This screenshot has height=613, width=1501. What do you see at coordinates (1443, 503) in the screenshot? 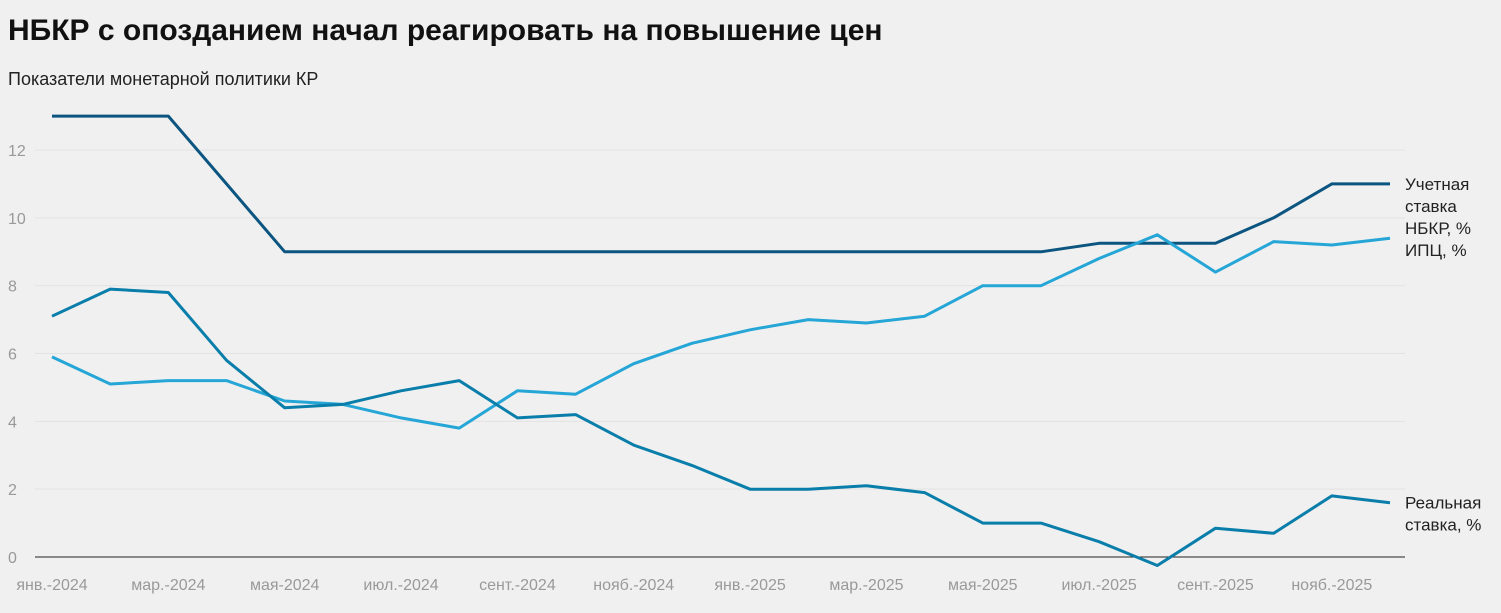
I see `series-label: Реальная` at bounding box center [1443, 503].